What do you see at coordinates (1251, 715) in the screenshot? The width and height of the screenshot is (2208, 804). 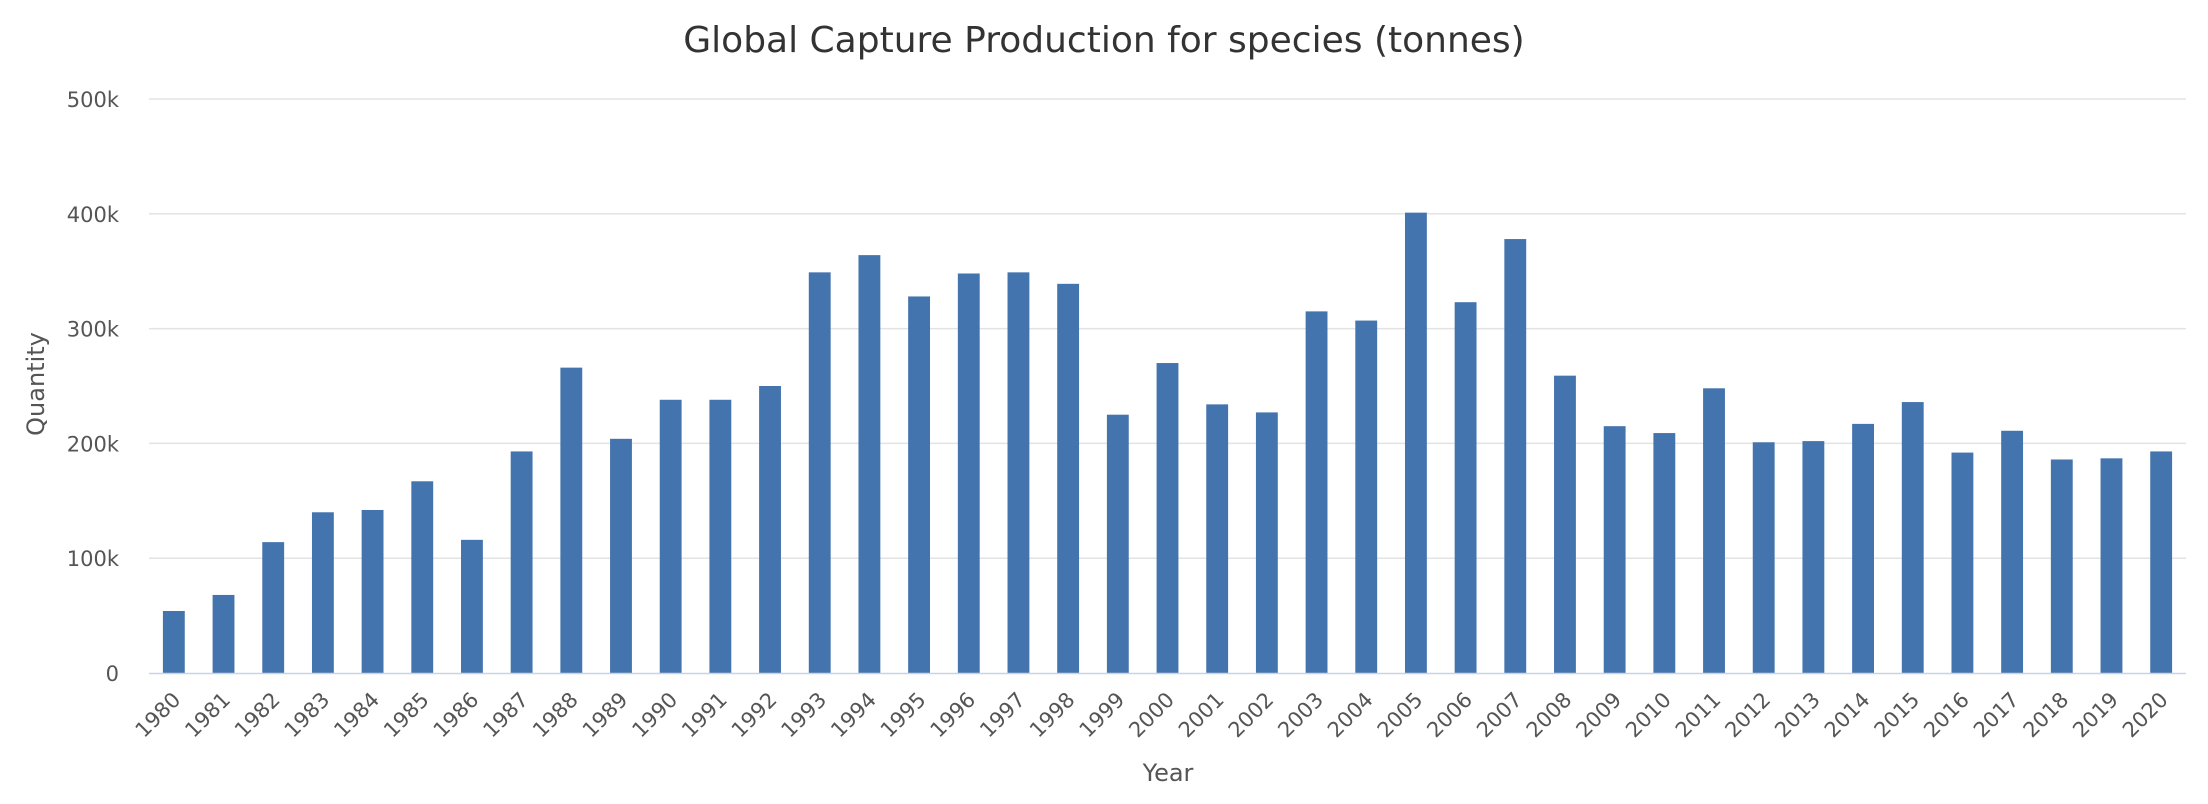 I see `x-tick-label: 2002` at bounding box center [1251, 715].